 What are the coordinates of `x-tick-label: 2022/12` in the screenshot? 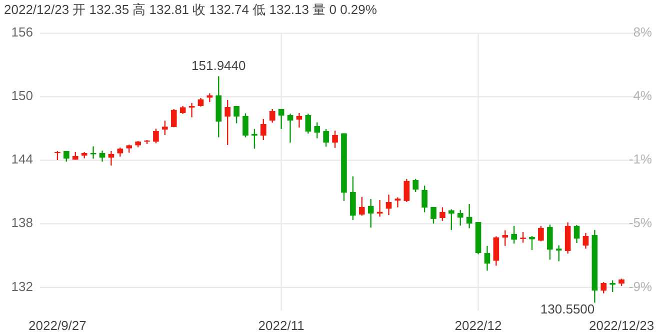 It's located at (478, 325).